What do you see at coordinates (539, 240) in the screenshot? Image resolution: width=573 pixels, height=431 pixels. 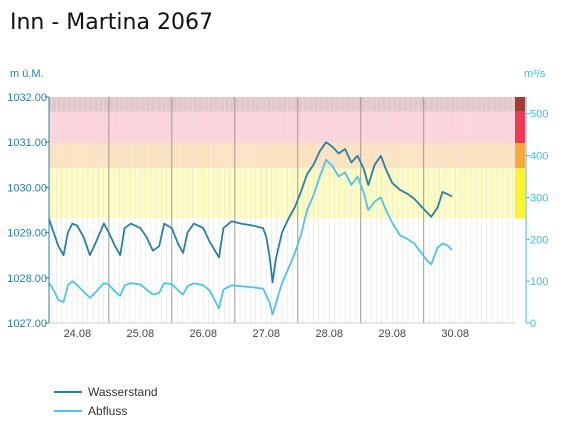 I see `right-tick-label-3: 200` at bounding box center [539, 240].